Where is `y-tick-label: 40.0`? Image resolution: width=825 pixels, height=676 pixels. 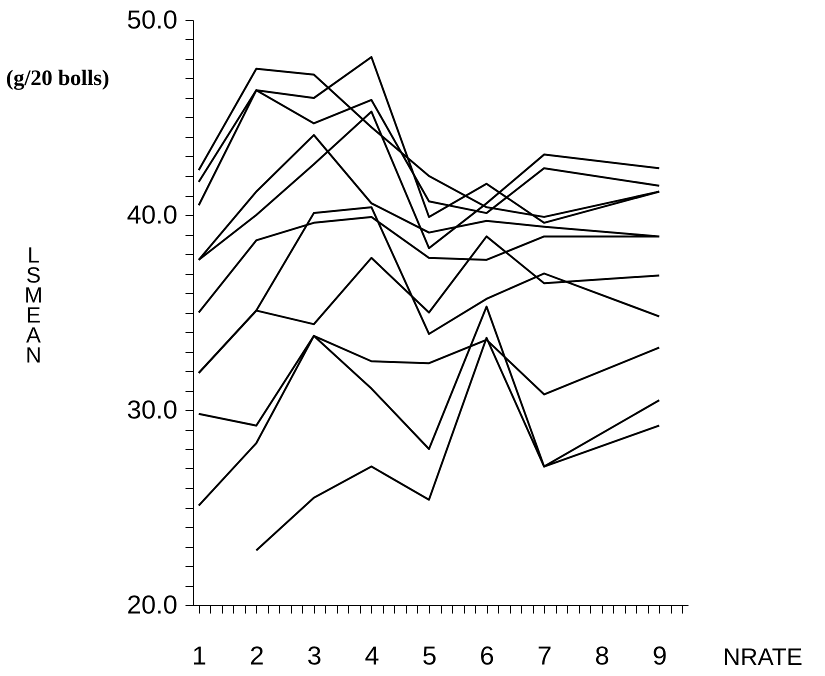 y-tick-label: 40.0 is located at coordinates (152, 215).